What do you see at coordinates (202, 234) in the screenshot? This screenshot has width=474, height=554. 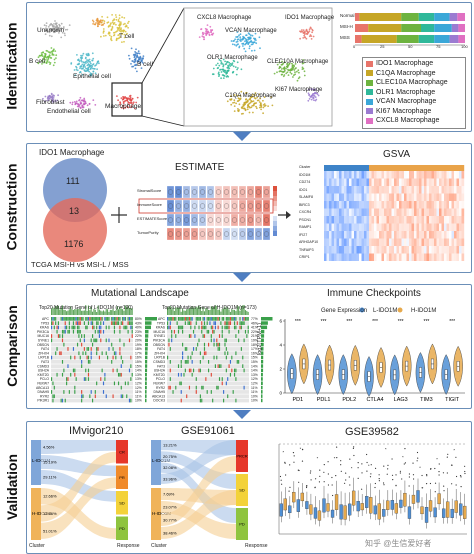 I see `estimate-cell` at bounding box center [202, 234].